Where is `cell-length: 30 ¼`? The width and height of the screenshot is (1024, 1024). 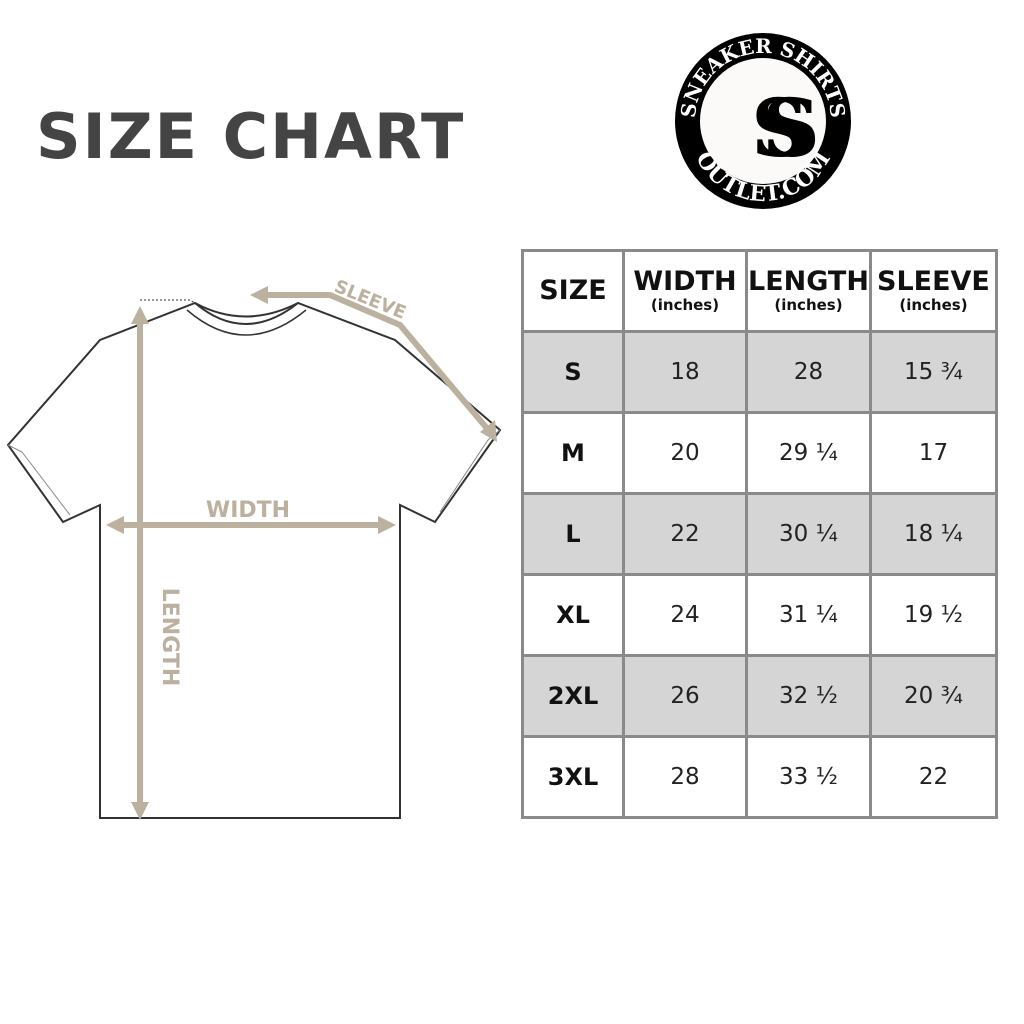
cell-length: 30 ¼ is located at coordinates (808, 534).